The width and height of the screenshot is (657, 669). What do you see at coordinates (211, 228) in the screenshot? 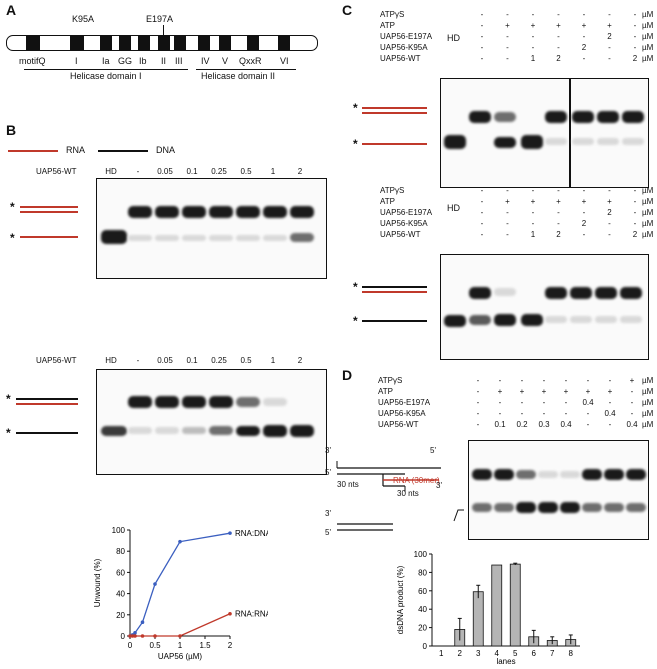
I see `b-gel-rna-rna` at bounding box center [211, 228].